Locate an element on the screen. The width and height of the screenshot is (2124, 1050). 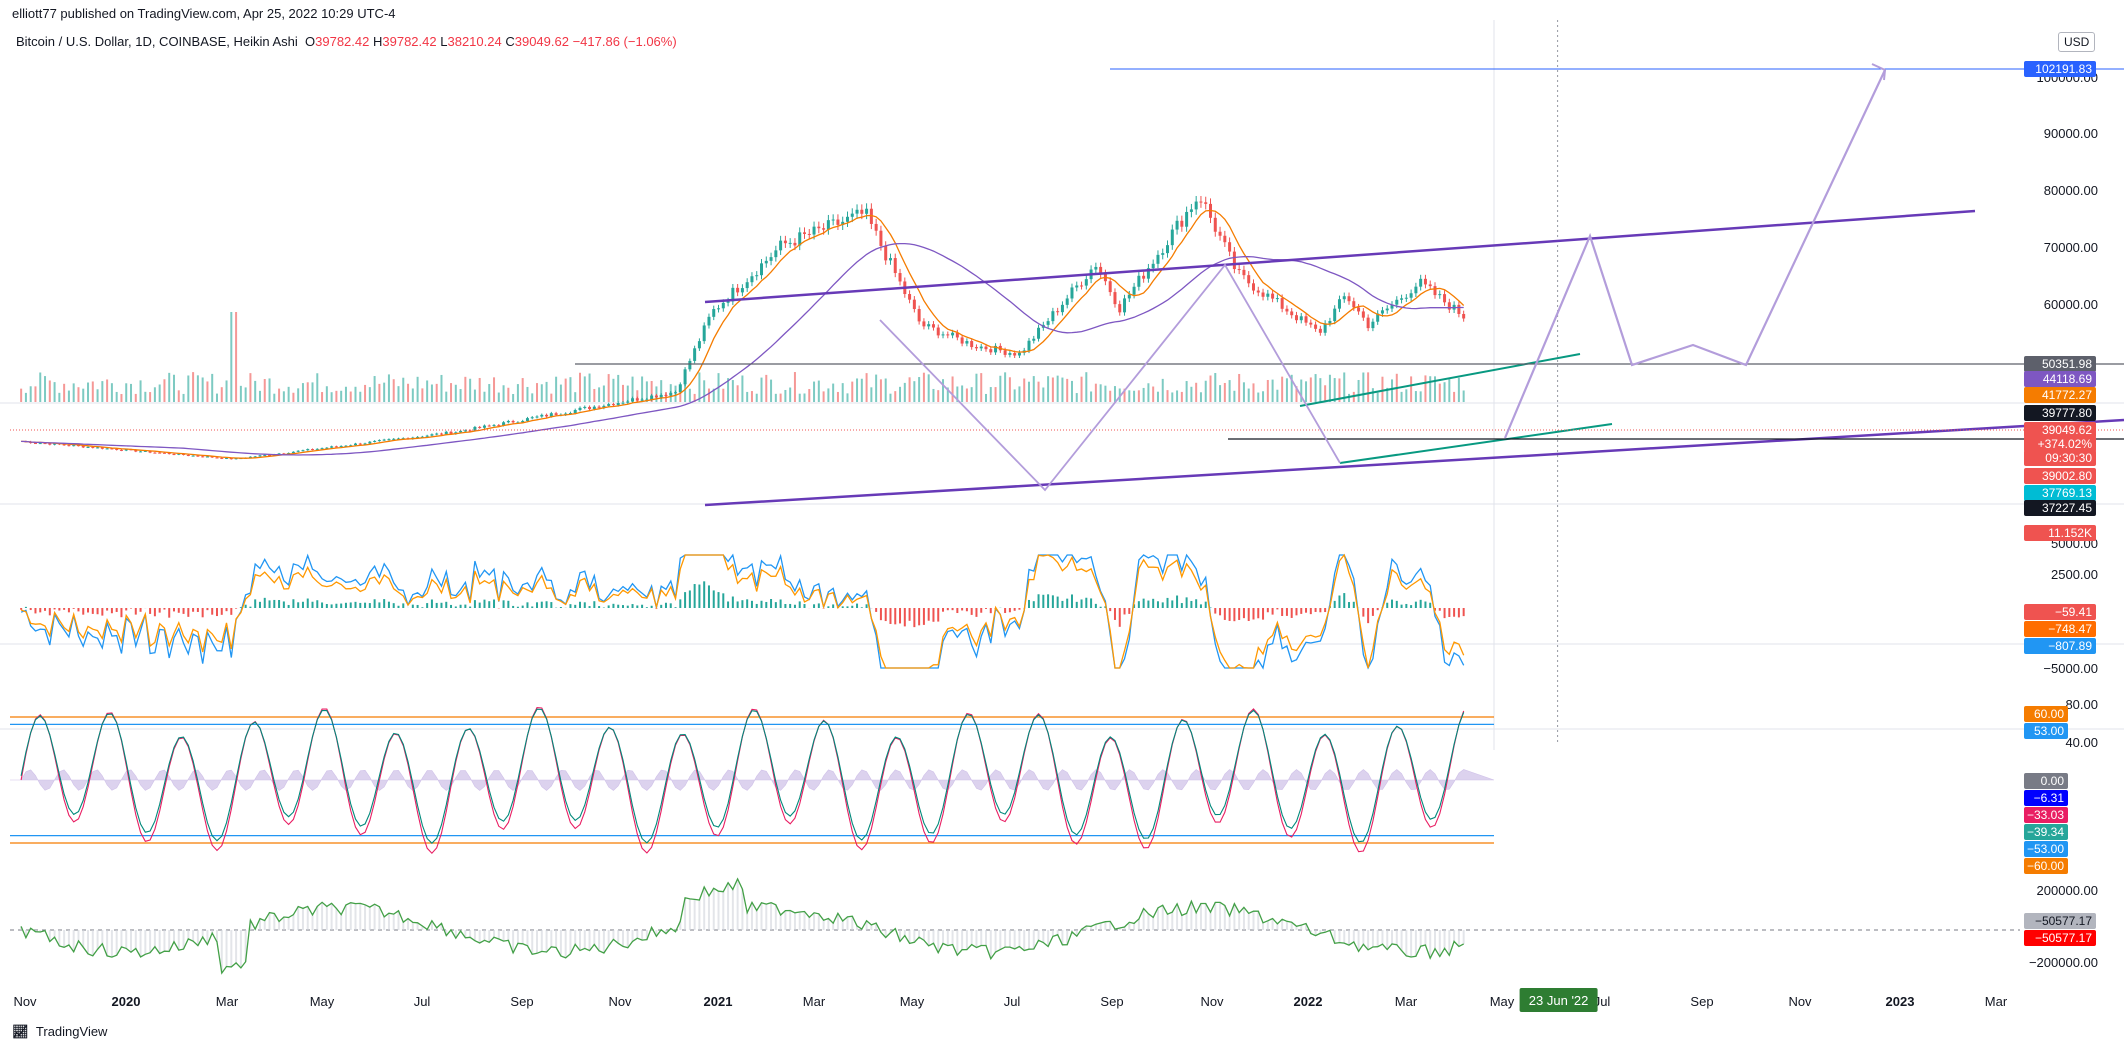
osc-tick-label: 80.00 is located at coordinates (2081, 704).